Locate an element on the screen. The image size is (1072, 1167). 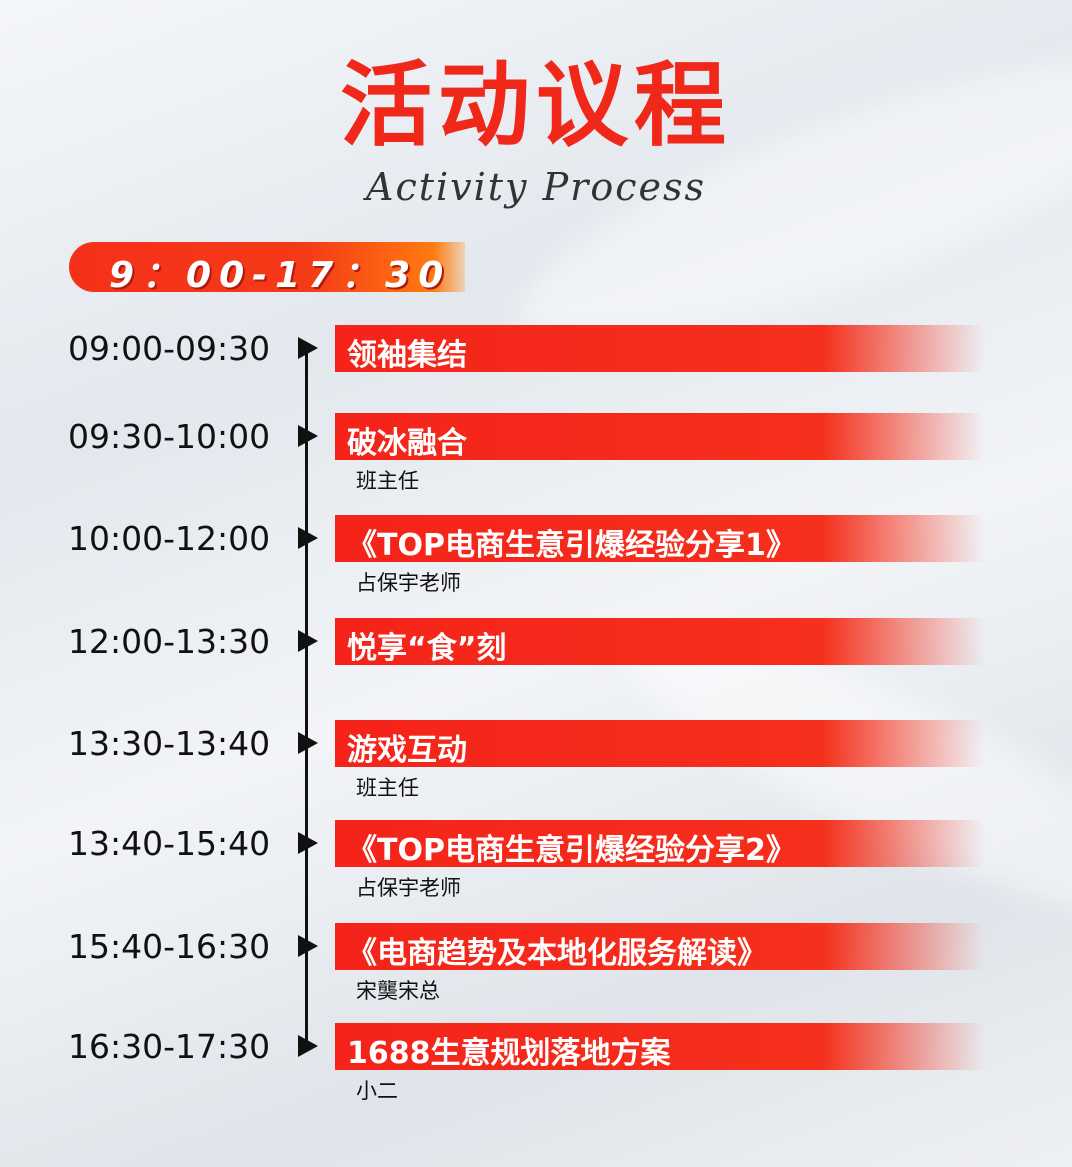
agenda-item: 15:40-16:30 《电商趋势及本地化服务解读》 宋龑宋总 is located at coordinates (536, 963).